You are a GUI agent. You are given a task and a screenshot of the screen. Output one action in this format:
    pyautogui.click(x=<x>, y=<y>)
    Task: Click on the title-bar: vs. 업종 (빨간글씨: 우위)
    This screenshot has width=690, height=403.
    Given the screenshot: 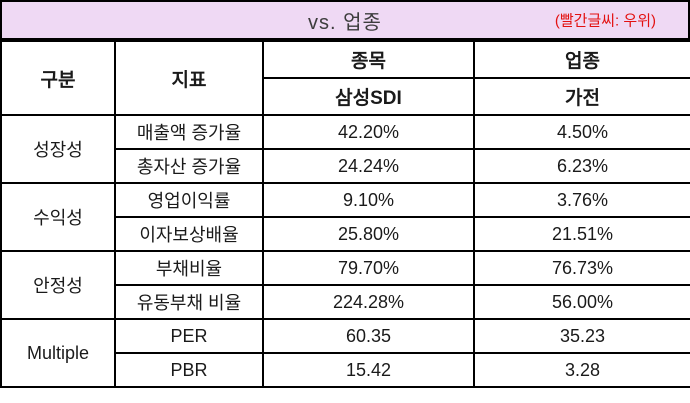 What is the action you would take?
    pyautogui.click(x=345, y=20)
    